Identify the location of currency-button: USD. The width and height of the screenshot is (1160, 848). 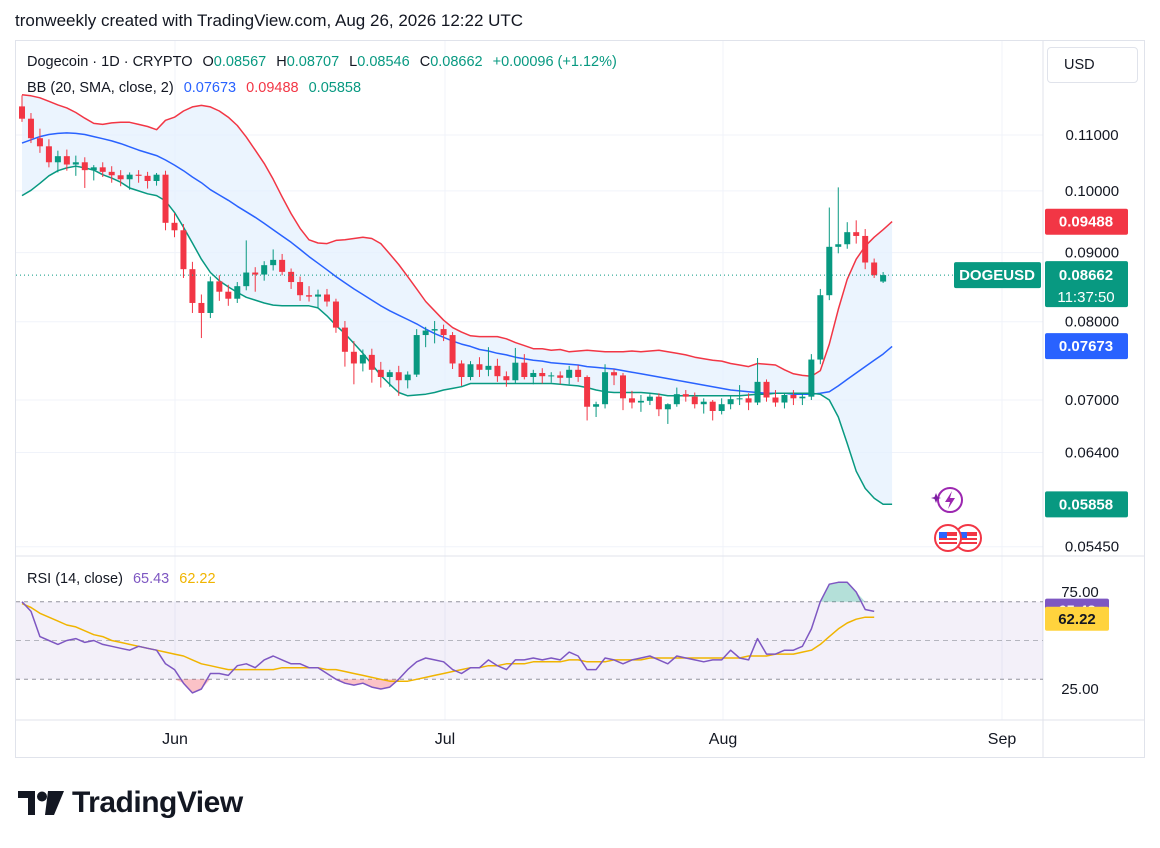
(1092, 65).